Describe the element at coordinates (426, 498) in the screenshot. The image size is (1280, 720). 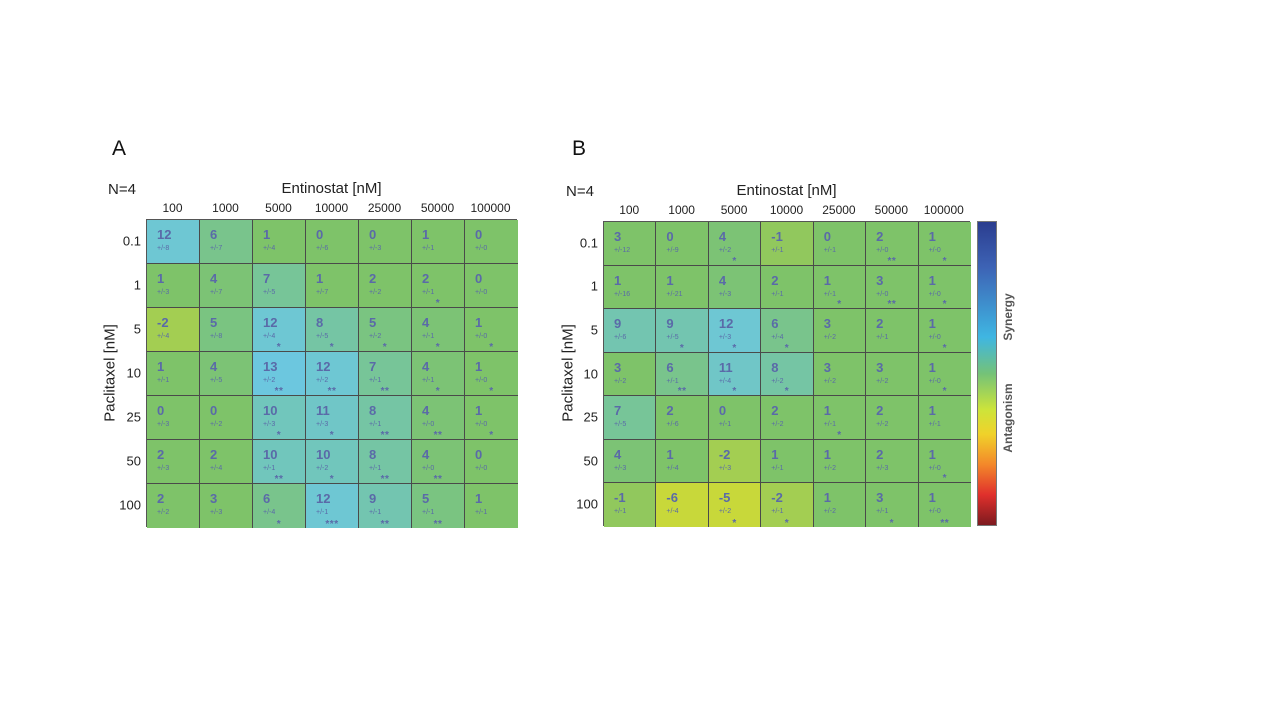
I see `cell-value: 5` at that location.